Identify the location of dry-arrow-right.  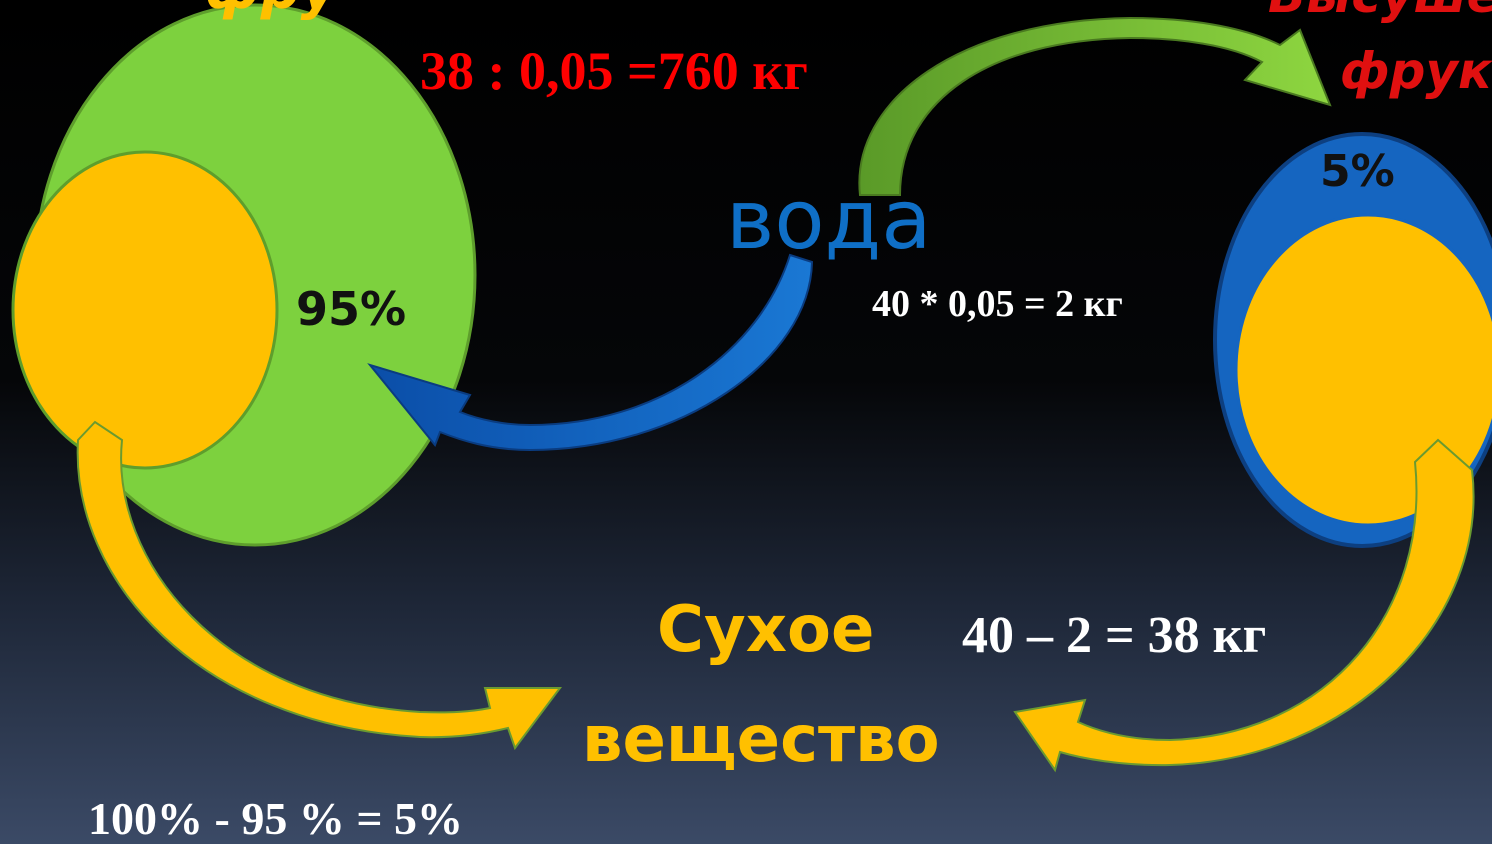
(1244, 605).